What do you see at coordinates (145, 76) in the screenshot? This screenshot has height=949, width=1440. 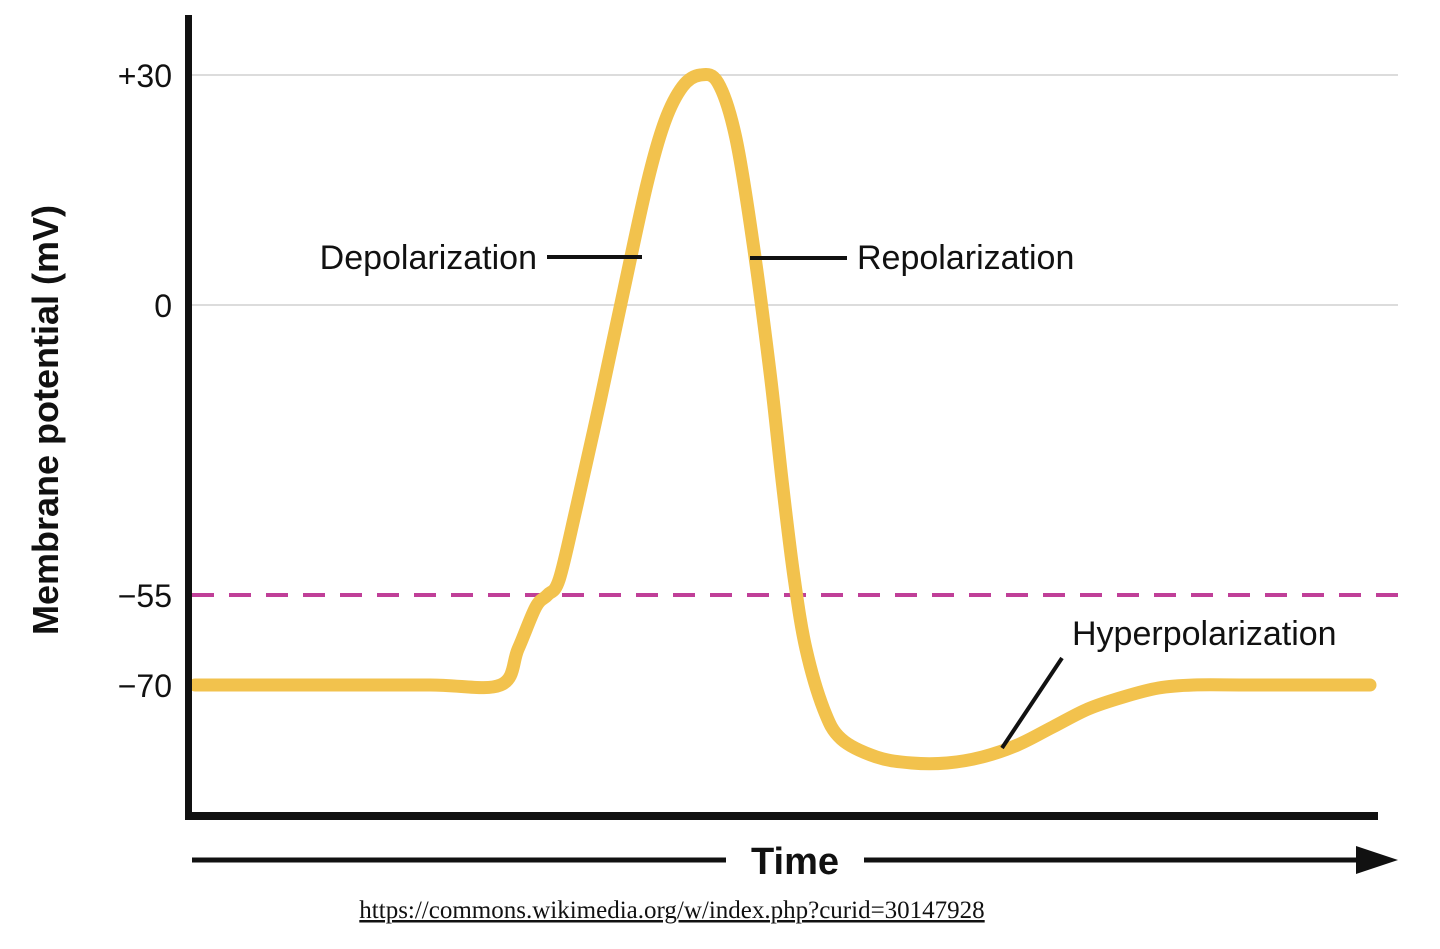 I see `y-tick-plus30: +30` at bounding box center [145, 76].